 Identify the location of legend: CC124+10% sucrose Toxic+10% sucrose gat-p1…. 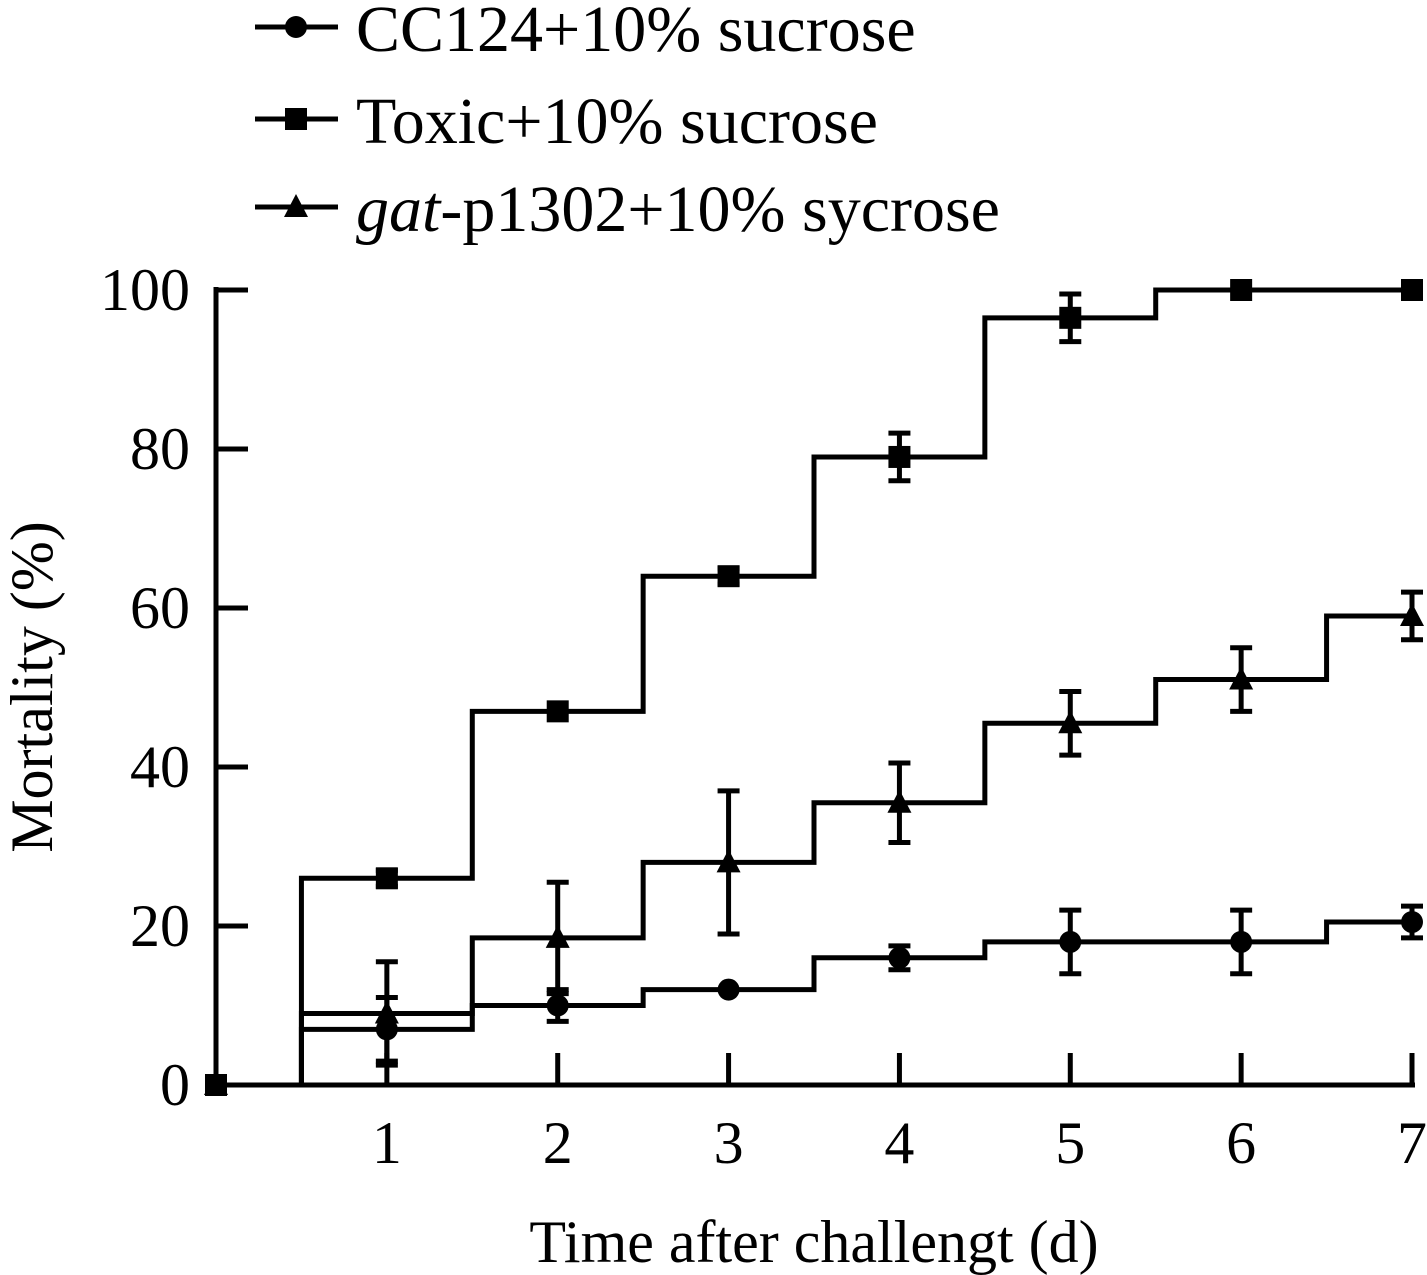
(627, 123).